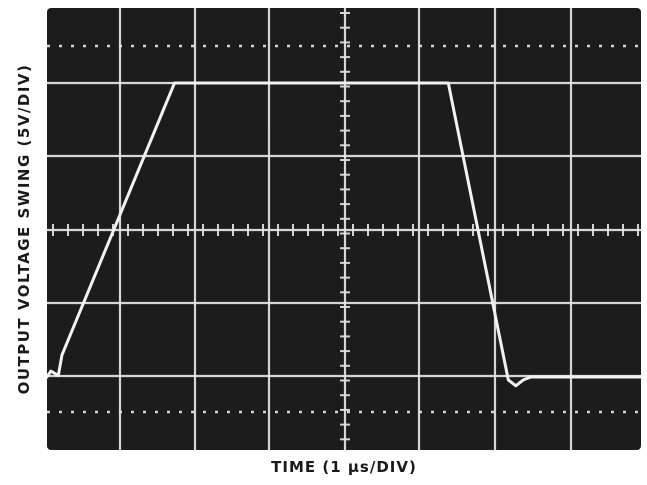 The height and width of the screenshot is (485, 647). Describe the element at coordinates (344, 467) in the screenshot. I see `x-axis-label: TIME (1 µs/DIV)` at that location.